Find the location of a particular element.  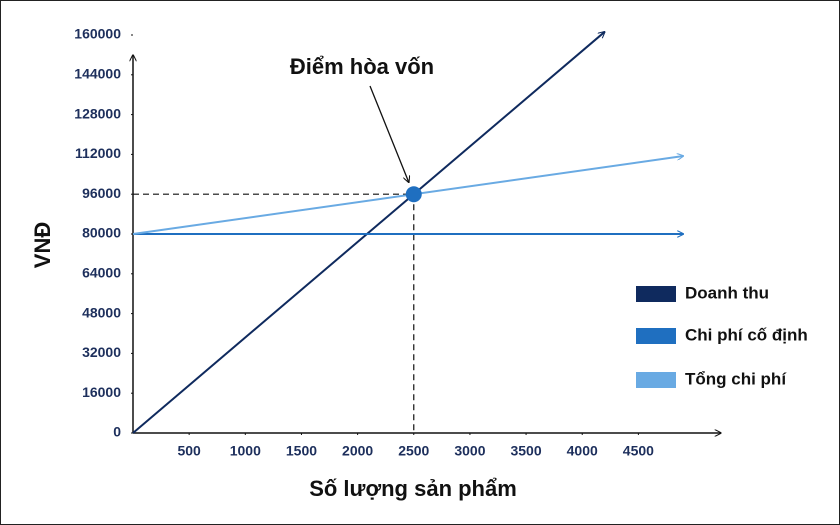

x-tick-label: 2000 is located at coordinates (357, 451).